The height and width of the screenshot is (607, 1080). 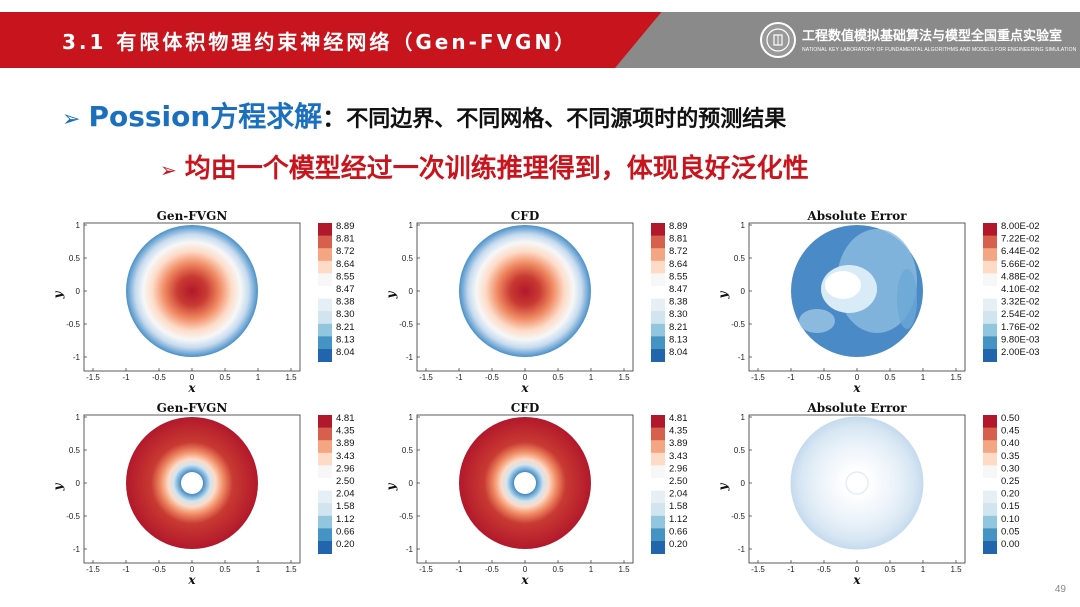 What do you see at coordinates (1010, 431) in the screenshot?
I see `colorbar-label: 0.45` at bounding box center [1010, 431].